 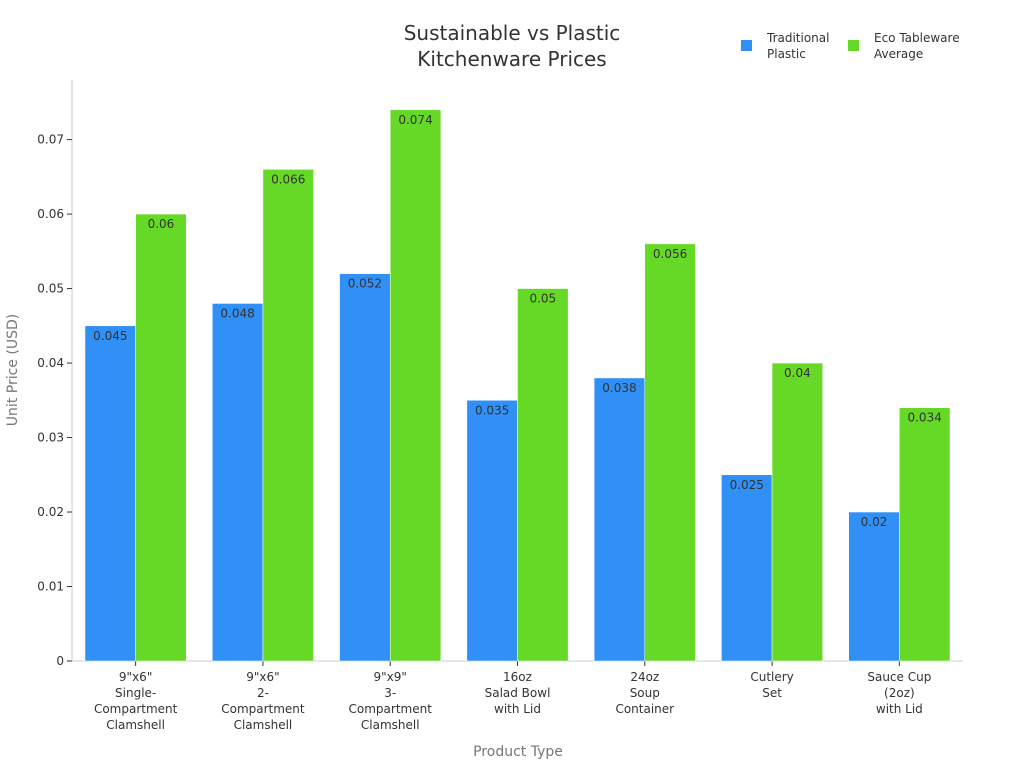 I want to click on y-axis-label: Unit Price (USD), so click(x=13, y=370).